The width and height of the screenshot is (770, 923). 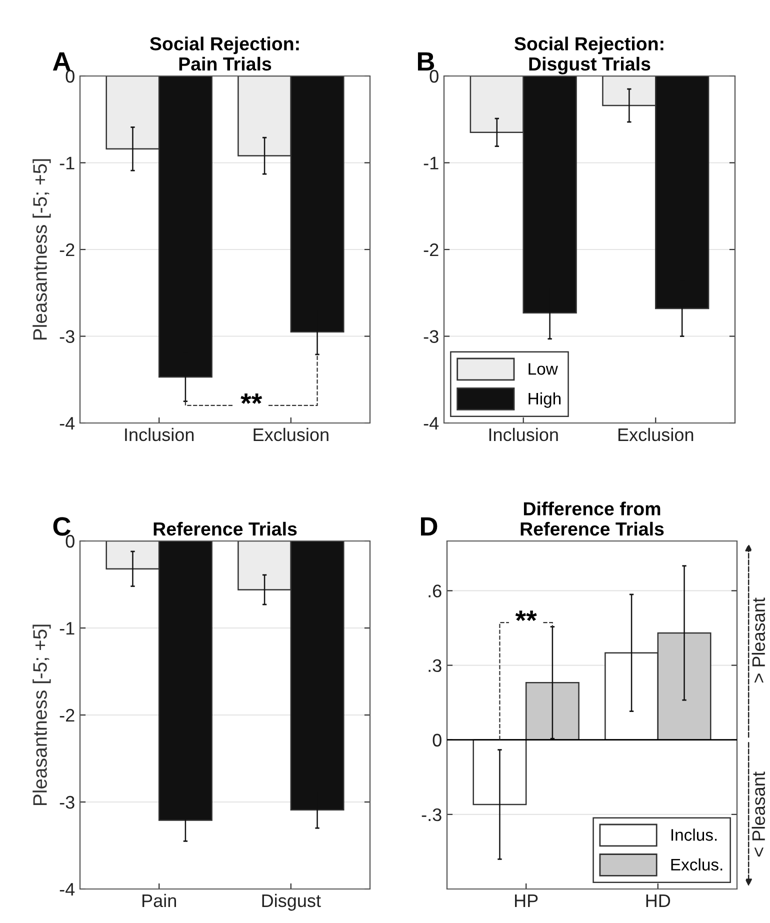 What do you see at coordinates (61, 61) in the screenshot?
I see `text: A` at bounding box center [61, 61].